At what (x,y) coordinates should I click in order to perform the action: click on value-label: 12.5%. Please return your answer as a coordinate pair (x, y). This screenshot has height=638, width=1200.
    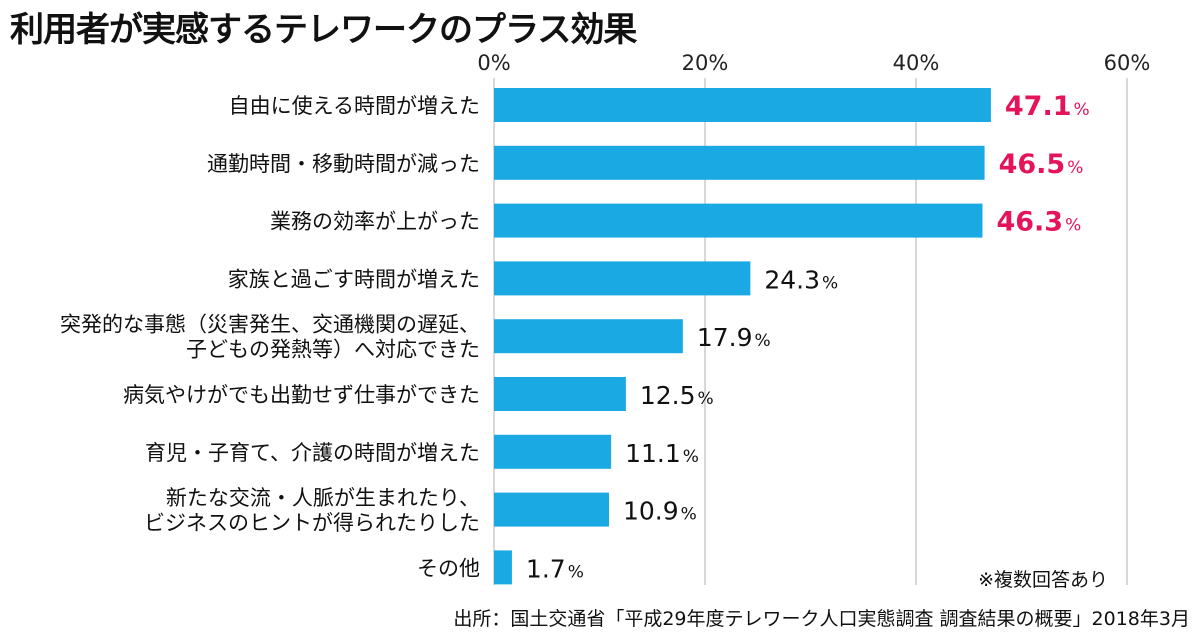
    Looking at the image, I should click on (677, 395).